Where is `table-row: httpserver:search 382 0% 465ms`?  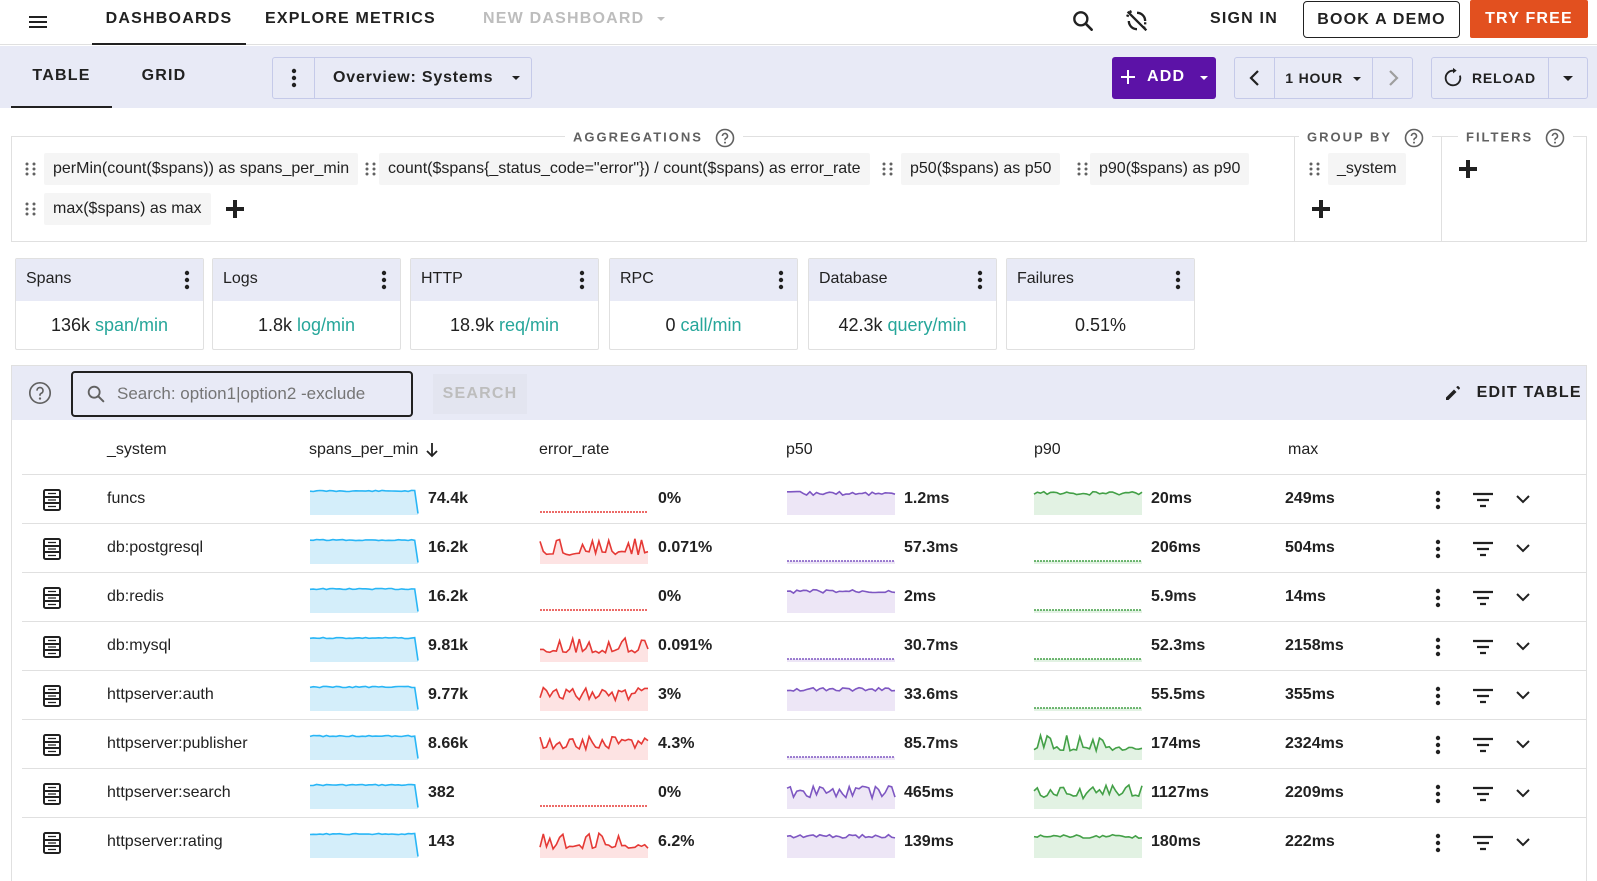
table-row: httpserver:search 382 0% 465ms is located at coordinates (804, 793).